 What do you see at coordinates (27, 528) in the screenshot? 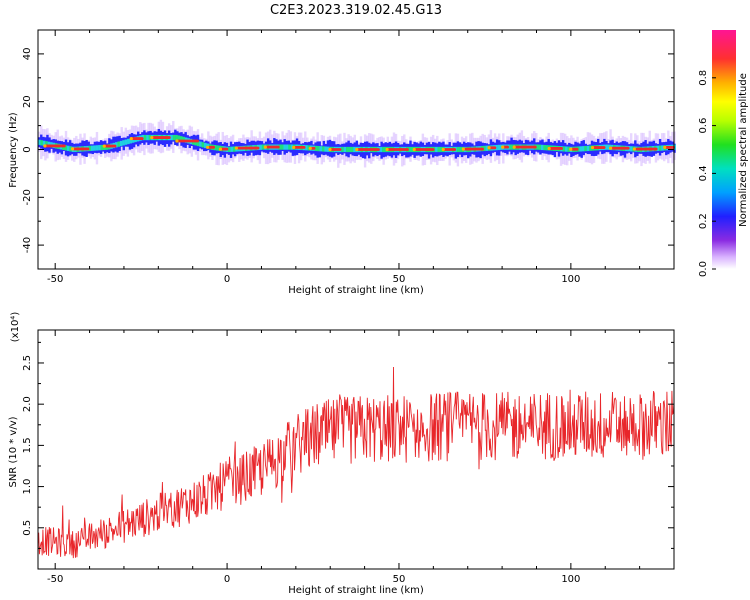
I see `snr-y-tick-label: 0.5` at bounding box center [27, 528].